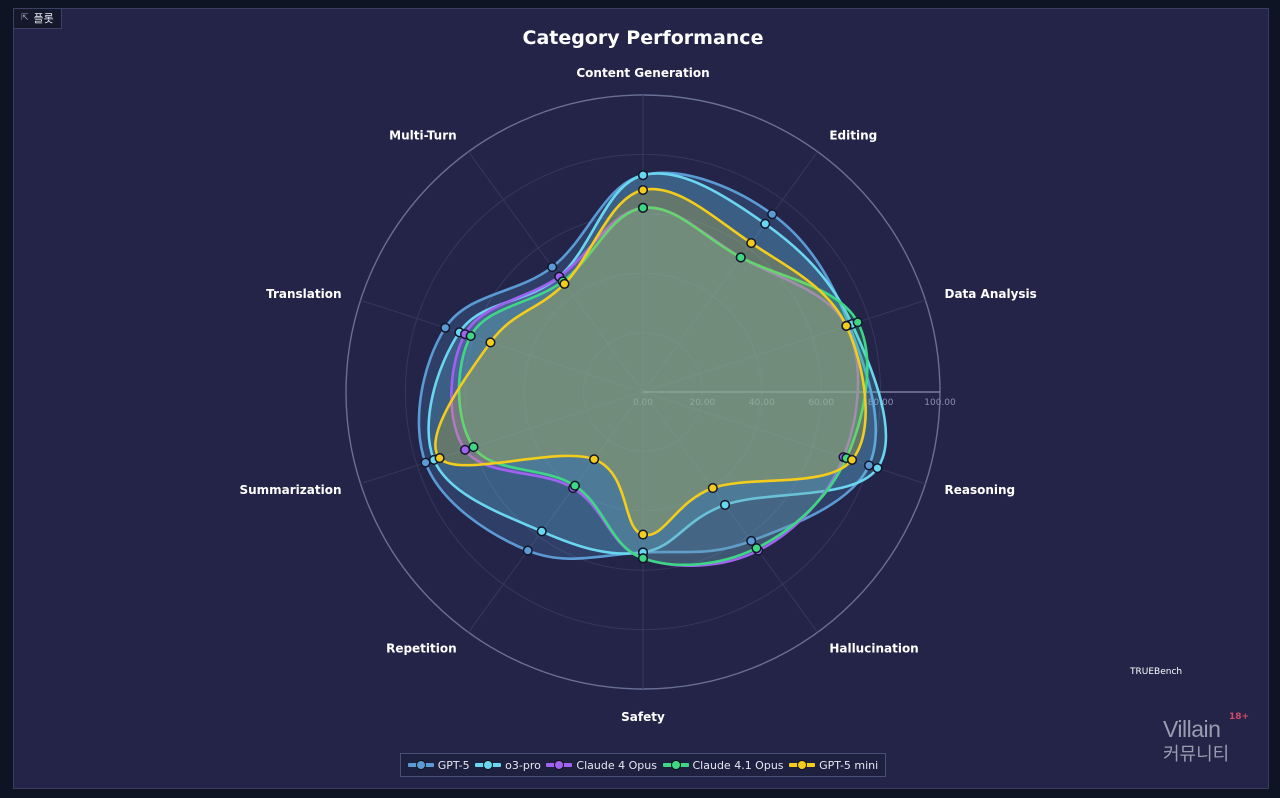  What do you see at coordinates (1239, 717) in the screenshot?
I see `watermark-badge: 18+` at bounding box center [1239, 717].